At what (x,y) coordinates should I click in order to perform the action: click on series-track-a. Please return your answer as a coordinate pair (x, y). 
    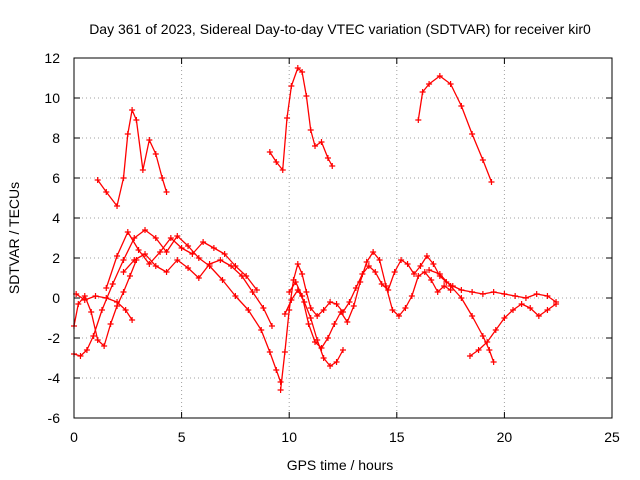
    Looking at the image, I should click on (177, 306).